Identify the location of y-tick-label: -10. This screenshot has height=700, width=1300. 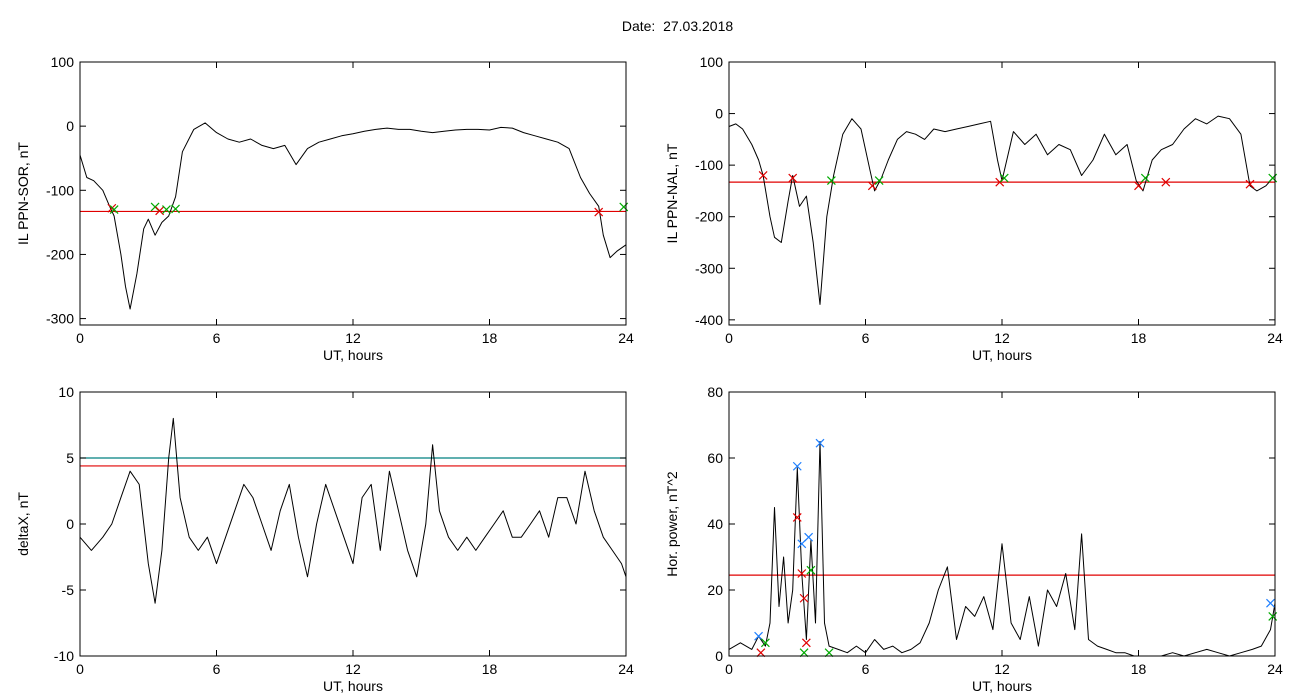
(64, 656).